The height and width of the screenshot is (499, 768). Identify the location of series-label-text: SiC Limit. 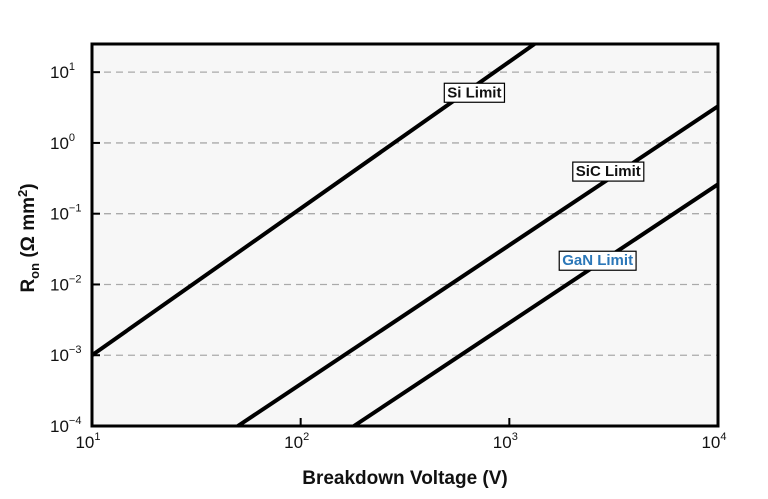
(608, 171).